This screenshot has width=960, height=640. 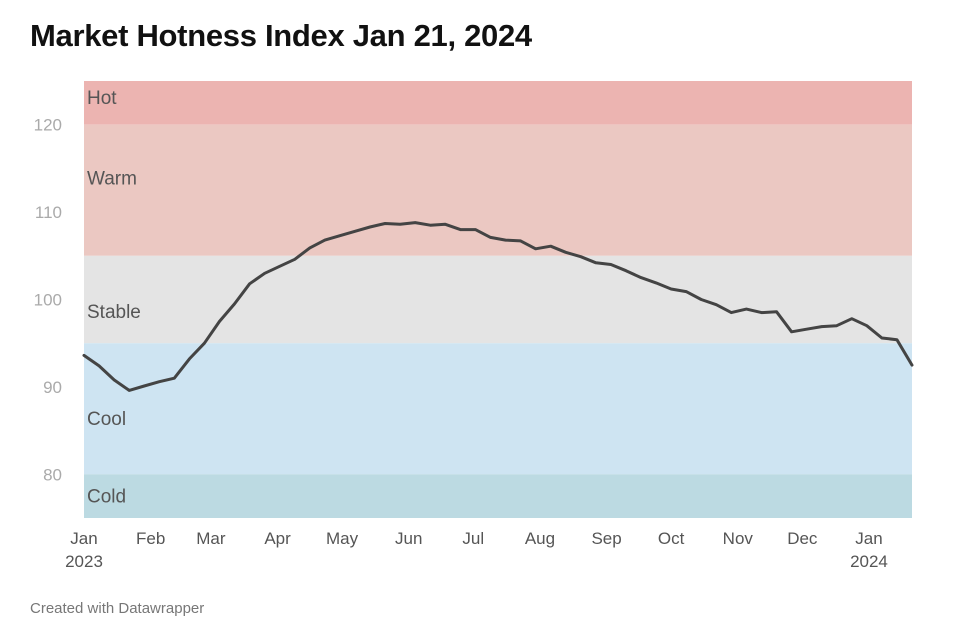 I want to click on x-tick-label: May, so click(x=342, y=538).